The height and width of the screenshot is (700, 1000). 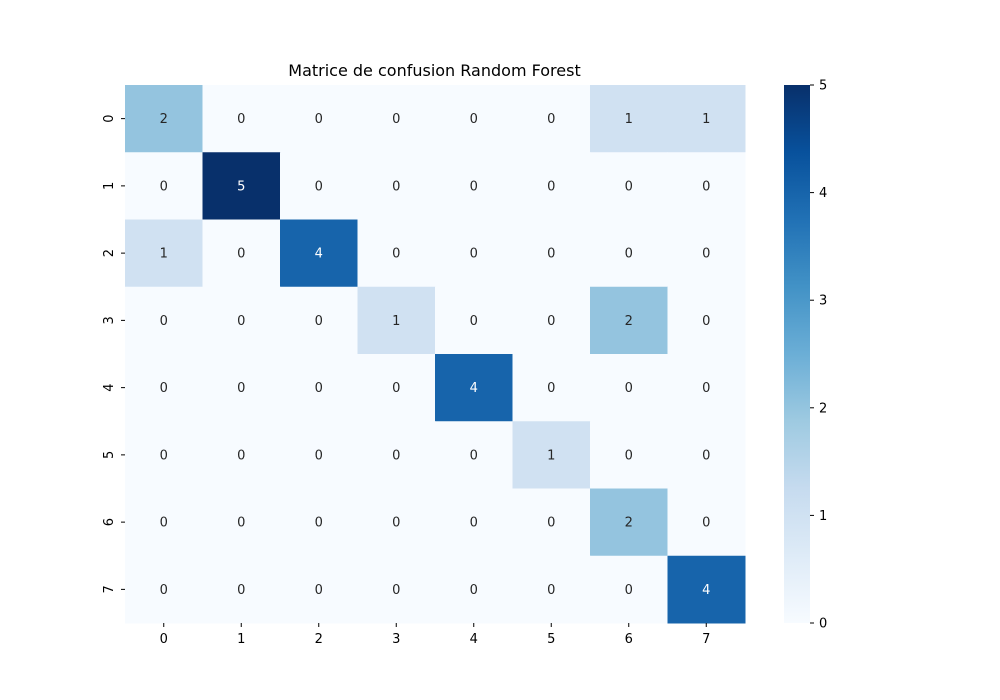 I want to click on x-tick-label: 4, so click(x=474, y=639).